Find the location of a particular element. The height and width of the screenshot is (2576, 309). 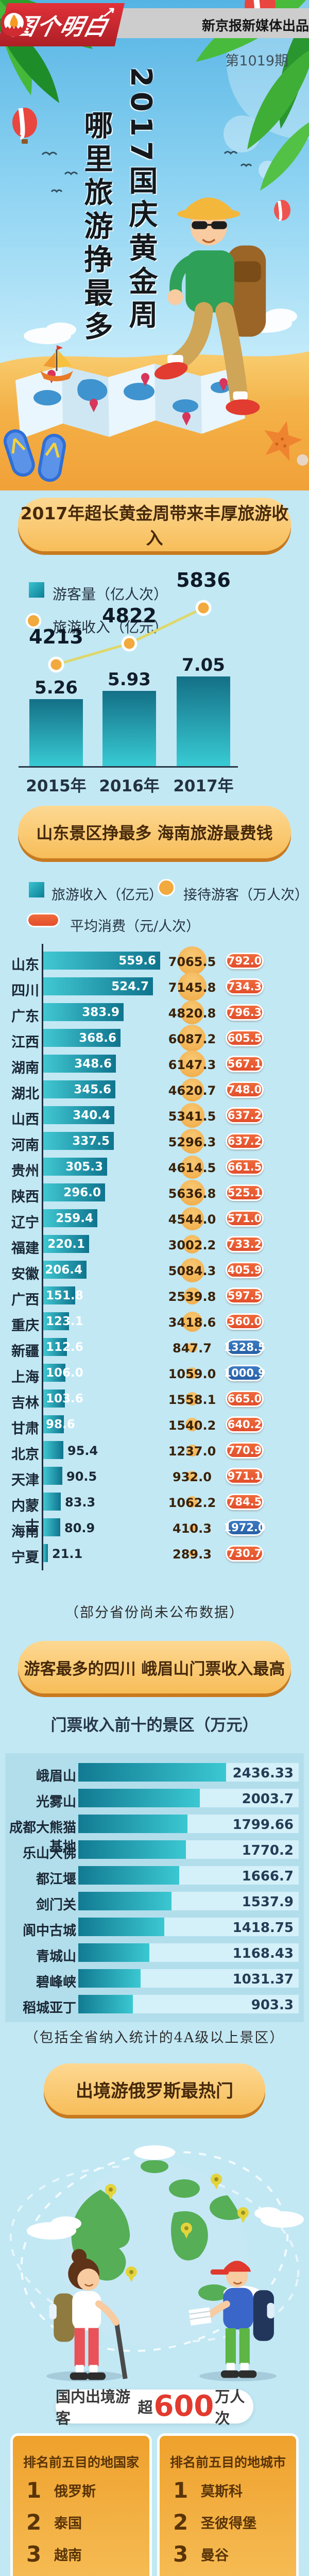

rank-text: 圣彼得堡 is located at coordinates (228, 2523).